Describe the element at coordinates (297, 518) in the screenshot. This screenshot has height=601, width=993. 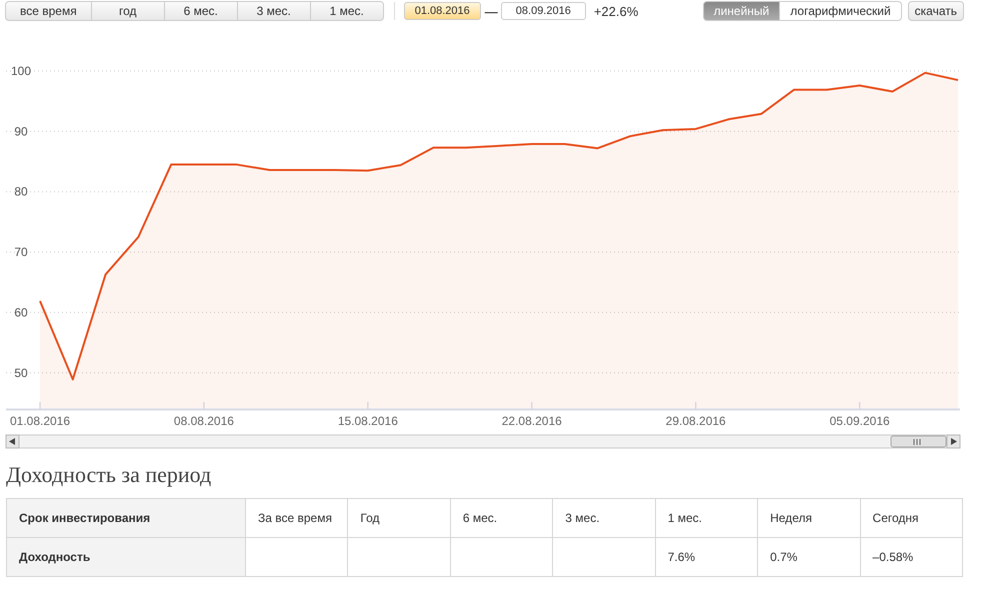
I see `category-label: За все время` at that location.